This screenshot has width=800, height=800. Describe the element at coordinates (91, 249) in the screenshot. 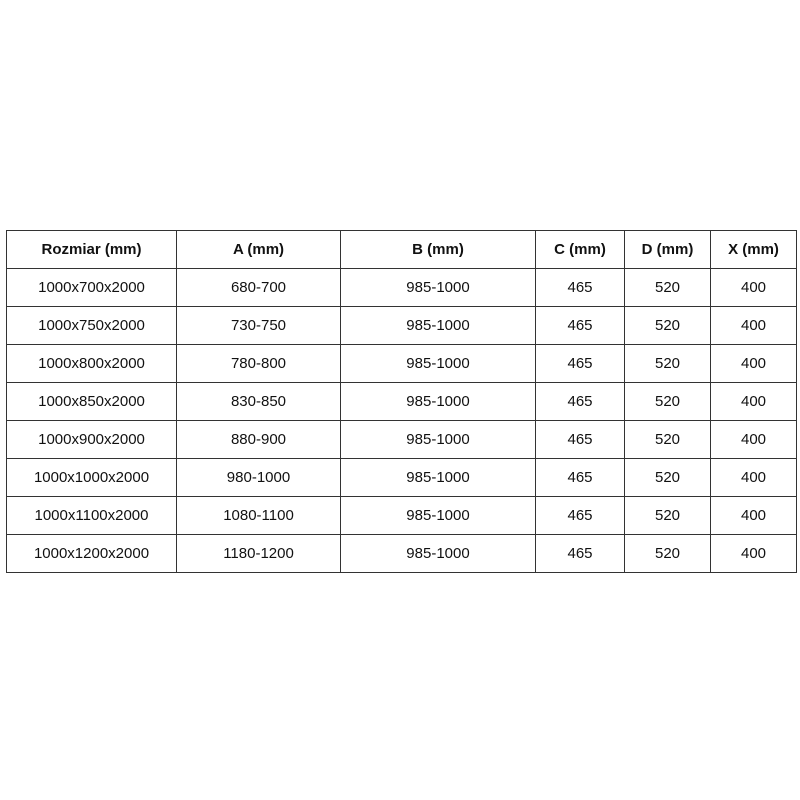

I see `column-header: Rozmiar (mm)` at that location.